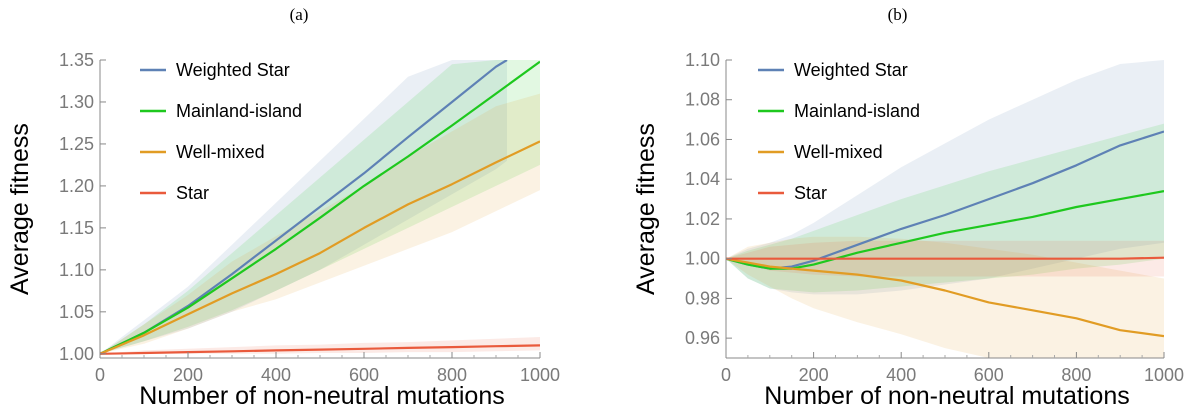  Describe the element at coordinates (76, 186) in the screenshot. I see `y-tick-label: 1.20` at that location.